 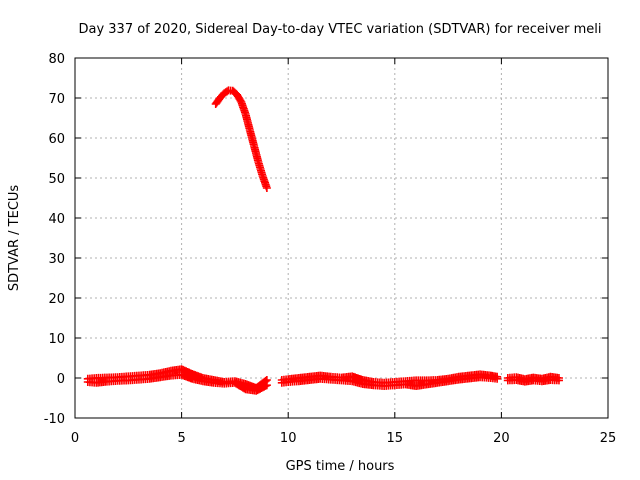 I want to click on x-tick-label: 10, so click(x=288, y=438).